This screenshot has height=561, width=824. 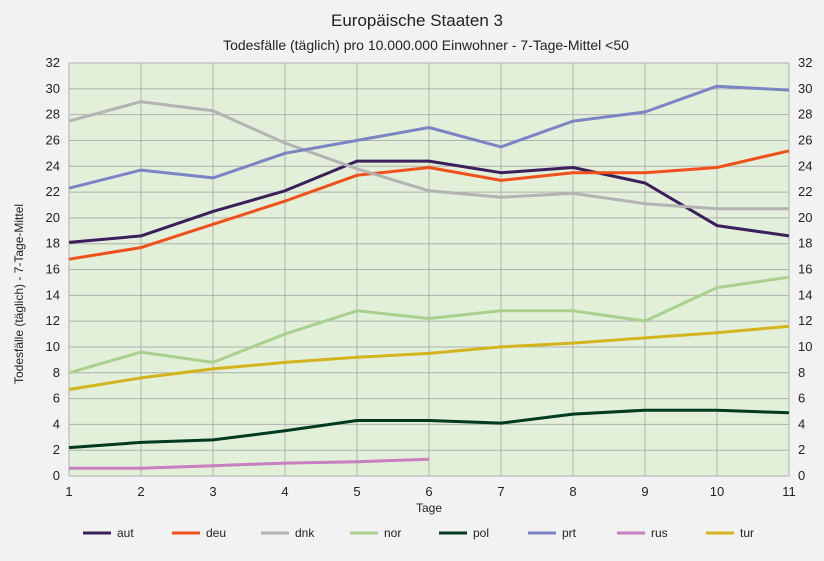 I want to click on y-tick-label-right: 6, so click(x=801, y=398).